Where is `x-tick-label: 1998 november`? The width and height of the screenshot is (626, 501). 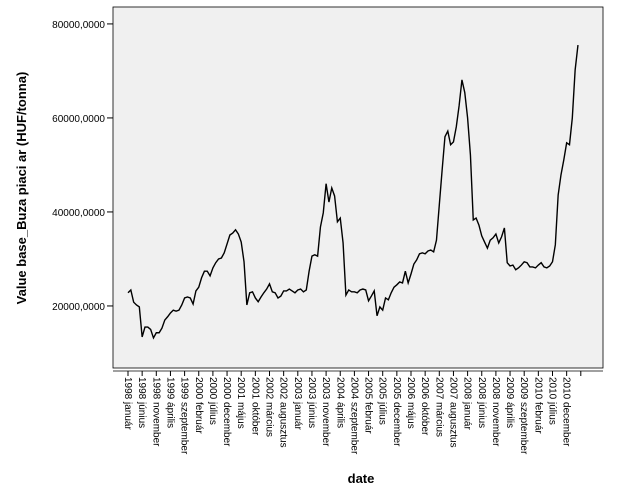
x-tick-label: 1998 november is located at coordinates (155, 412).